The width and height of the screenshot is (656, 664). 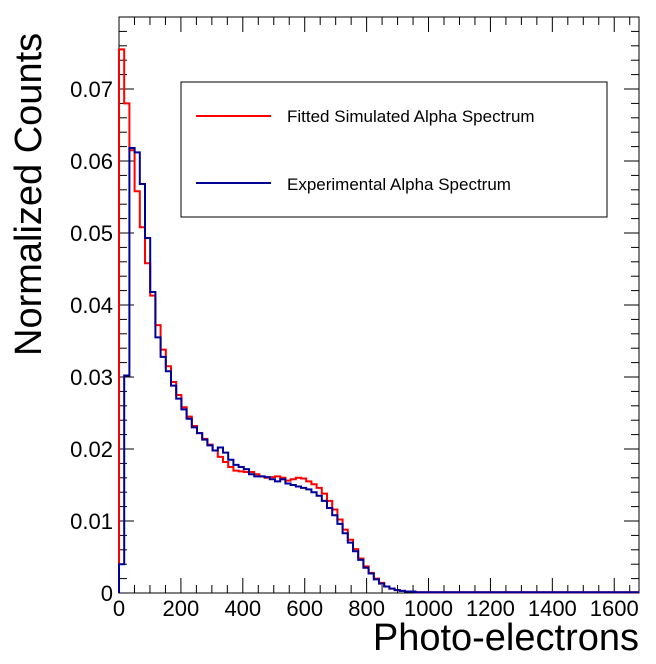 I want to click on y-tick-label: 0.06, so click(x=91, y=161).